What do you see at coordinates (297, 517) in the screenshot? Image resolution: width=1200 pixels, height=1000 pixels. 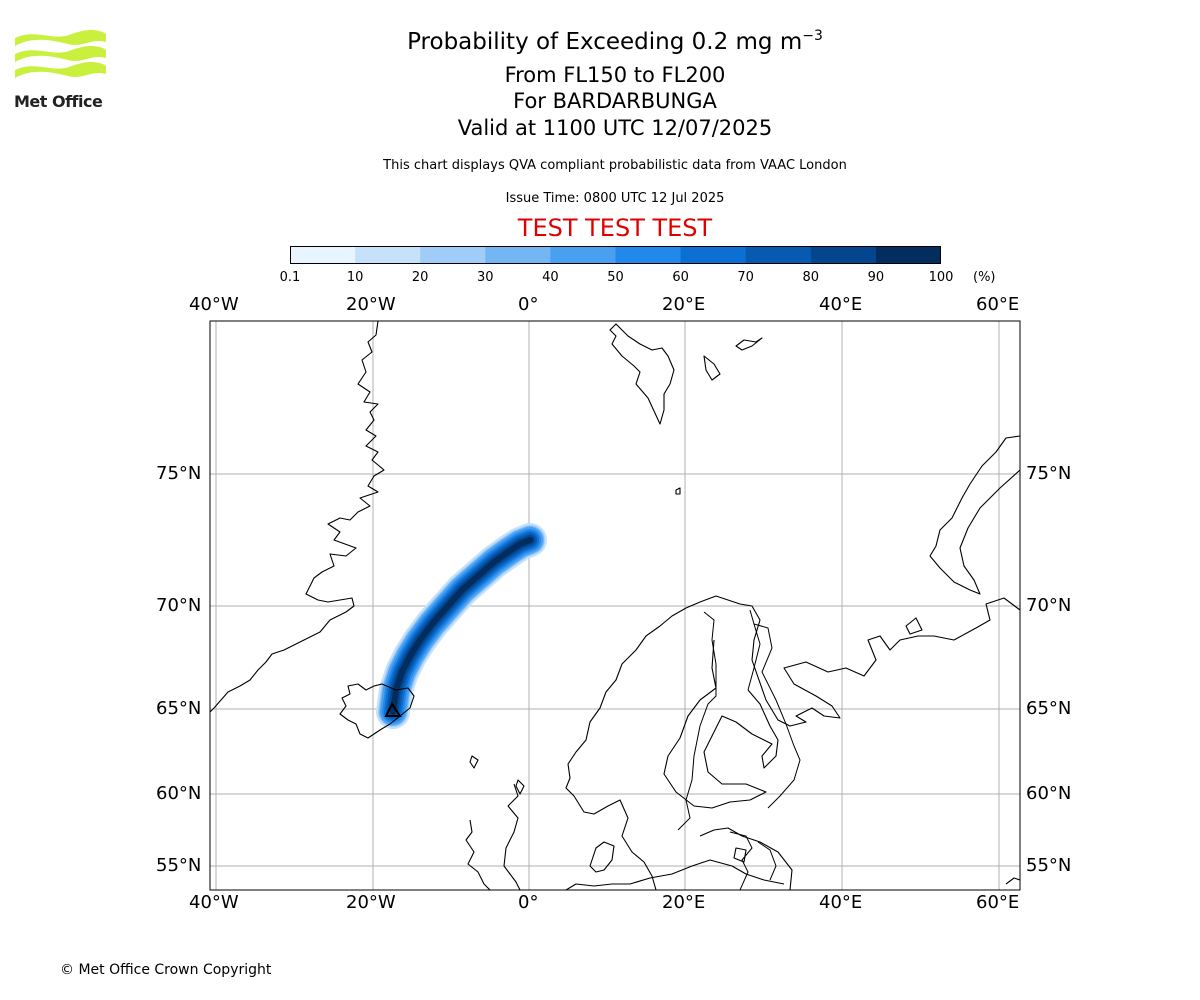 I see `coastline-greenland` at bounding box center [297, 517].